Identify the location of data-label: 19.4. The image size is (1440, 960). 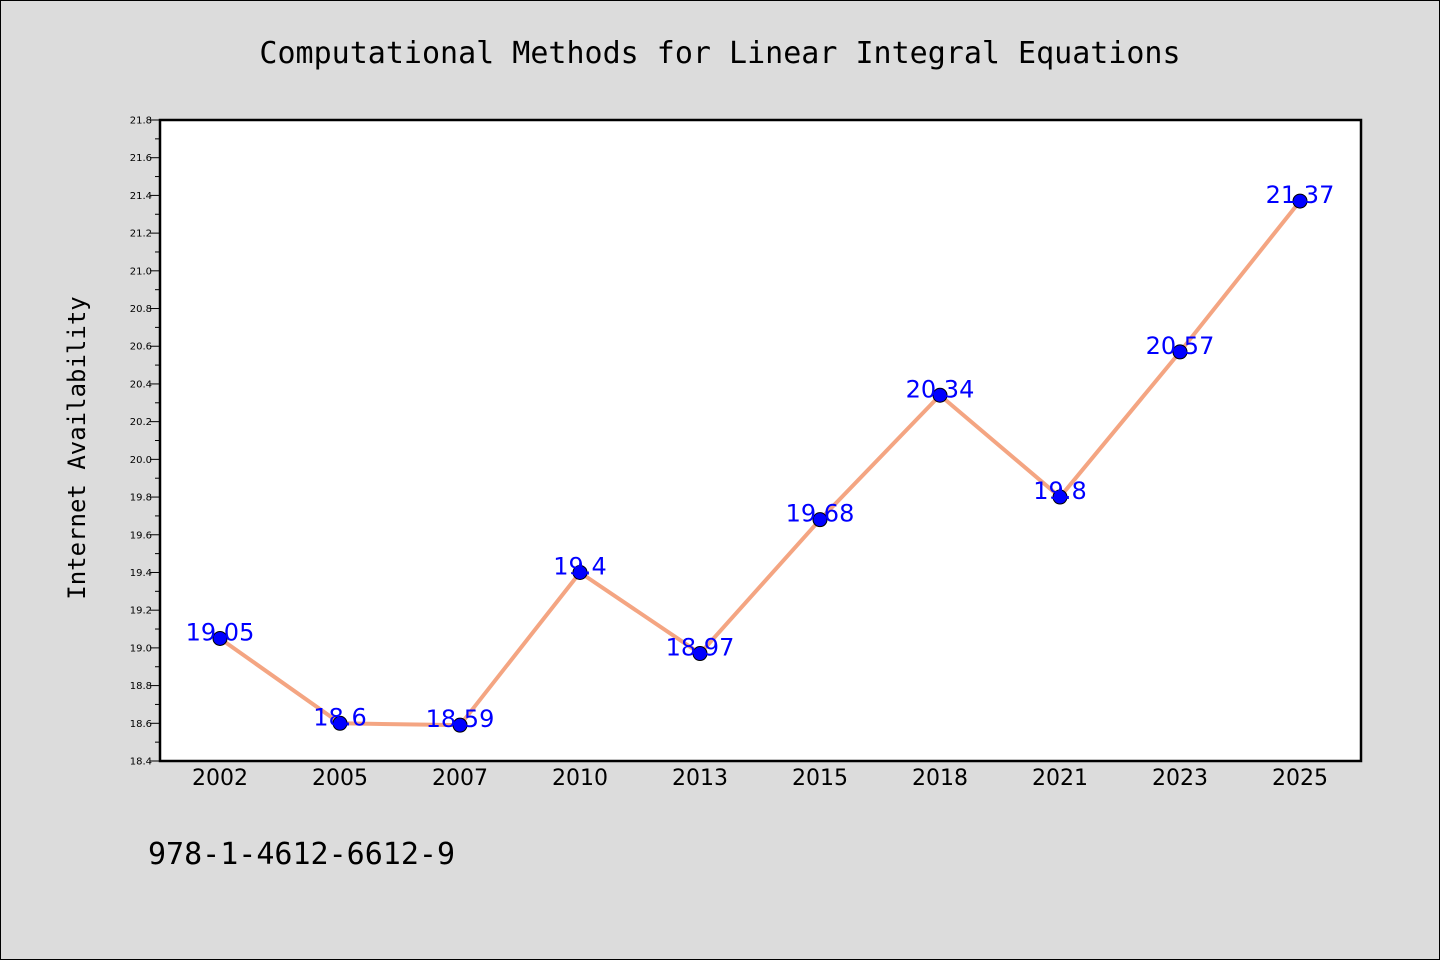
(579, 566).